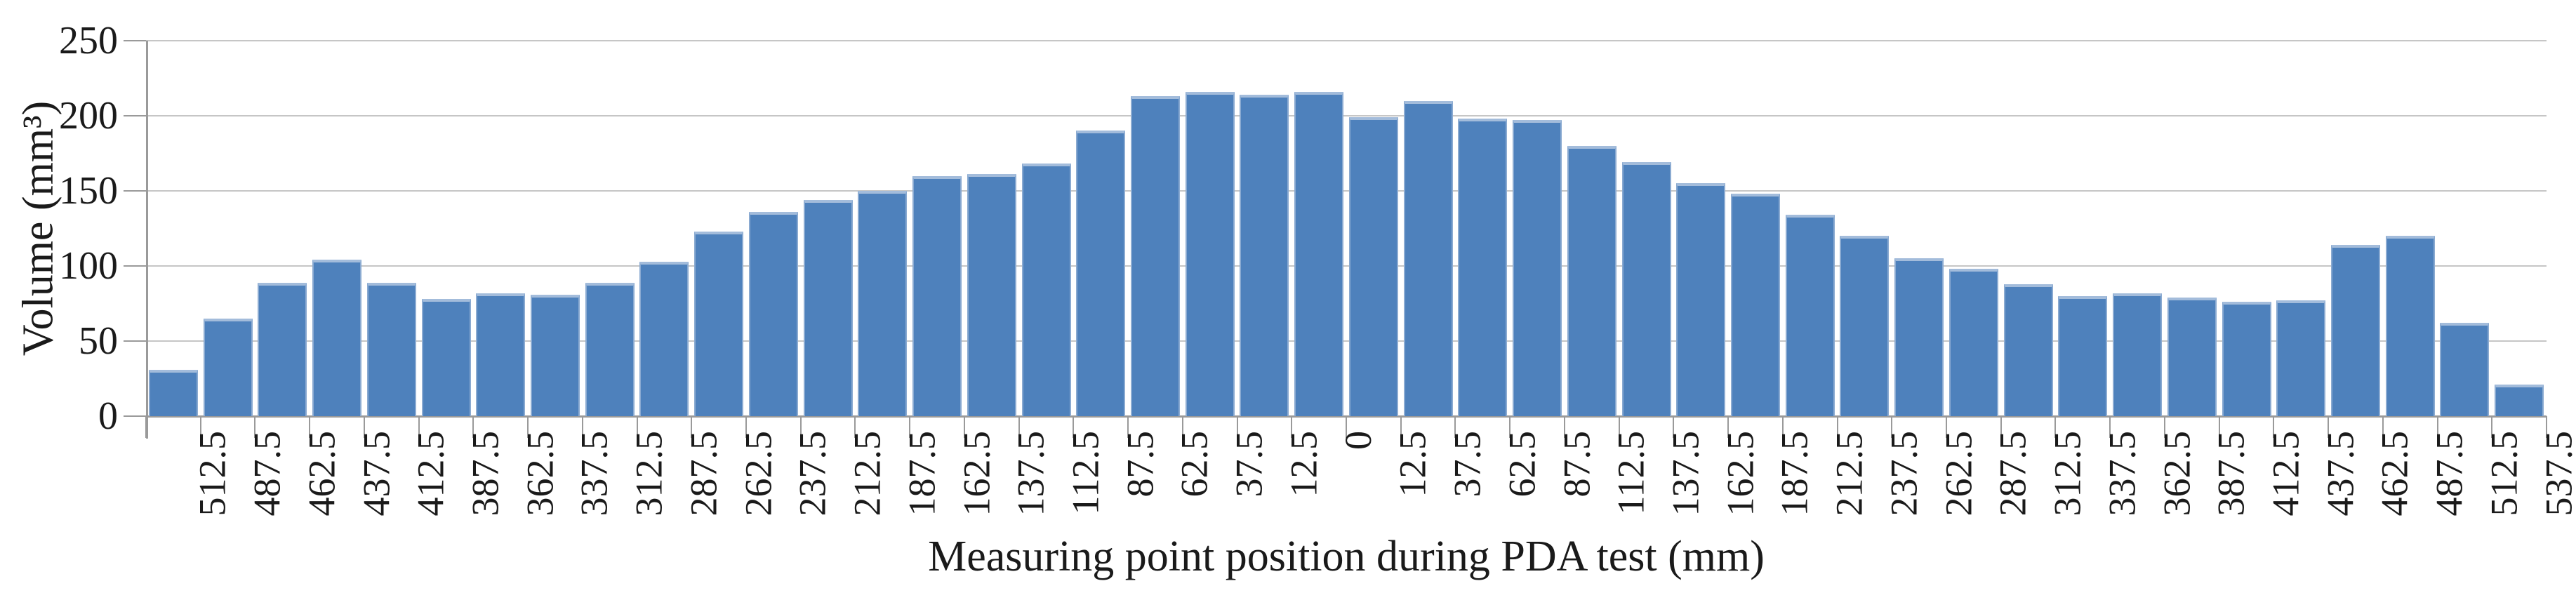  Describe the element at coordinates (1359, 440) in the screenshot. I see `x-tick-label: 0` at that location.